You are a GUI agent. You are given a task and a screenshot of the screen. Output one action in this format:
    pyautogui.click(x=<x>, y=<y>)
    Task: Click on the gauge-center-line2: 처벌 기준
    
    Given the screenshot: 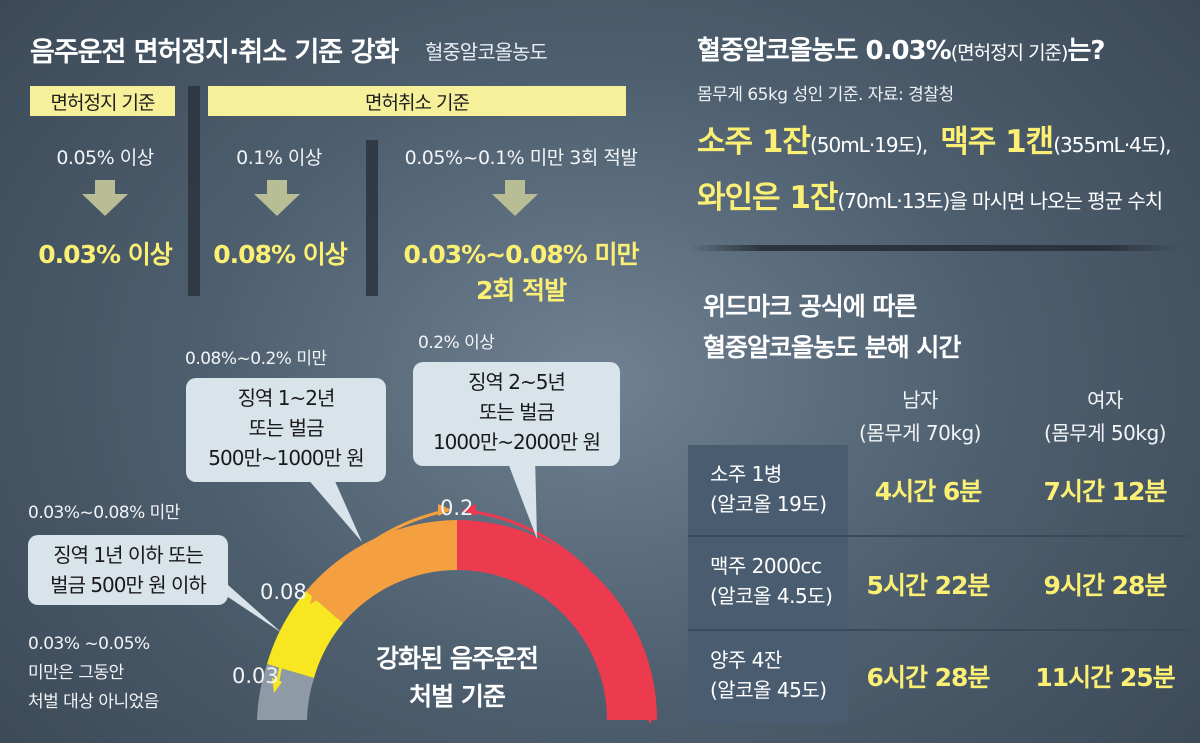 What is the action you would take?
    pyautogui.click(x=457, y=696)
    